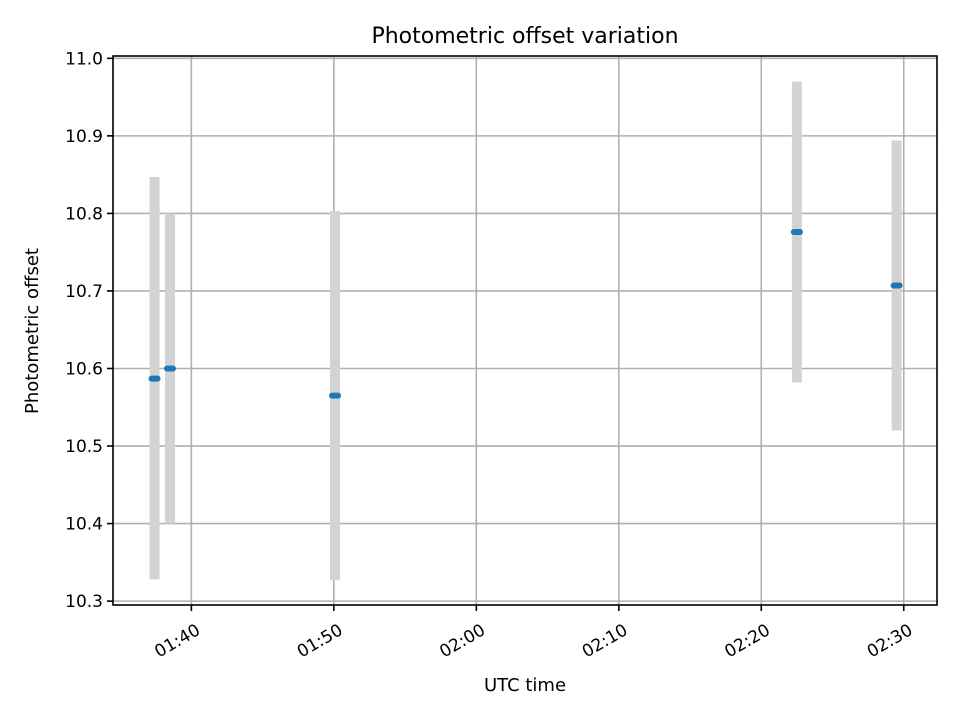 Image resolution: width=960 pixels, height=720 pixels. I want to click on x-tick-label: 02:30, so click(890, 641).